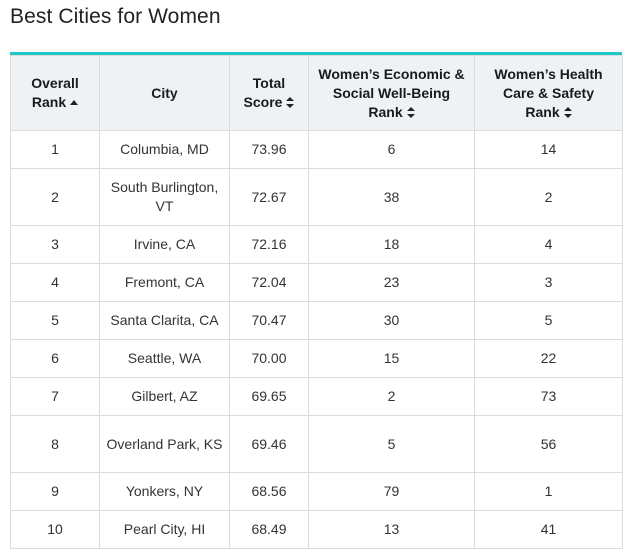 The height and width of the screenshot is (549, 633). I want to click on cell-city: Overland Park, KS, so click(164, 444).